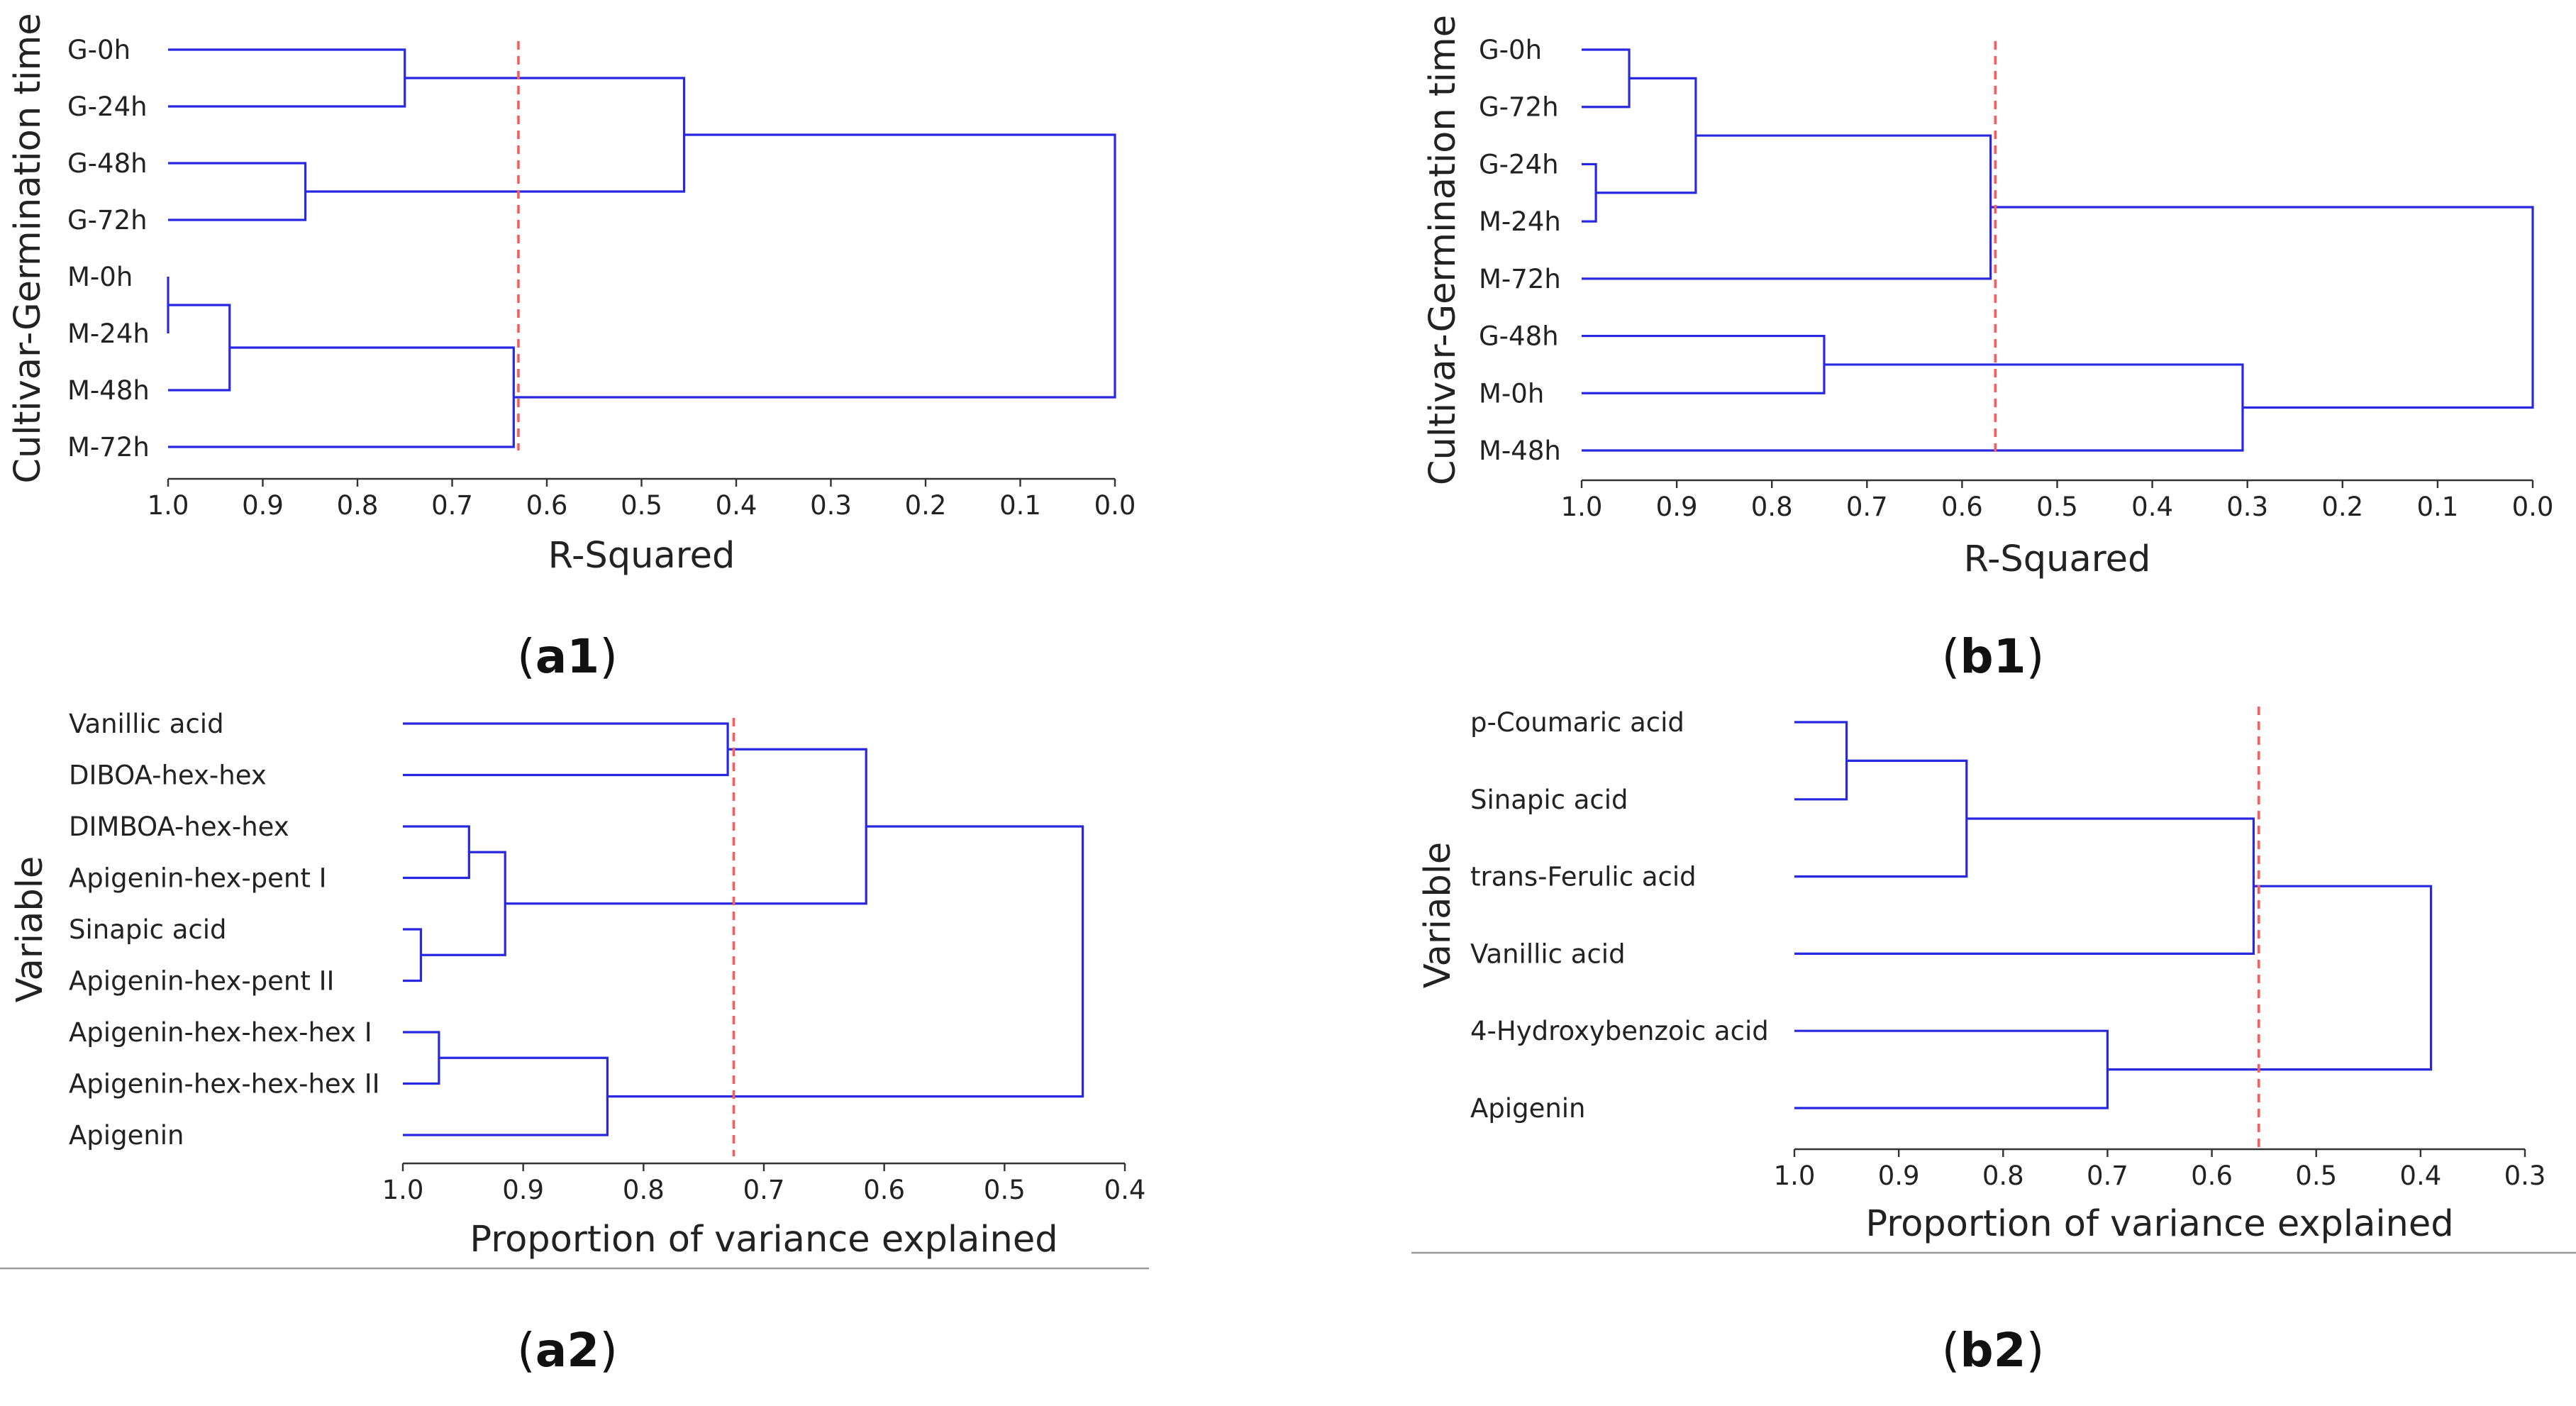  Describe the element at coordinates (198, 878) in the screenshot. I see `leaf-label: Apigenin-hex-pent I` at that location.